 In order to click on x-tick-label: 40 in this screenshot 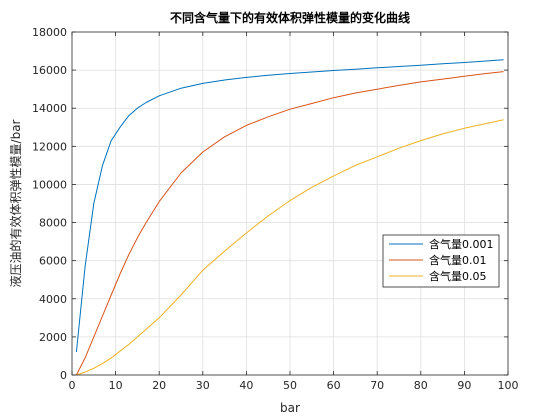, I will do `click(246, 385)`.